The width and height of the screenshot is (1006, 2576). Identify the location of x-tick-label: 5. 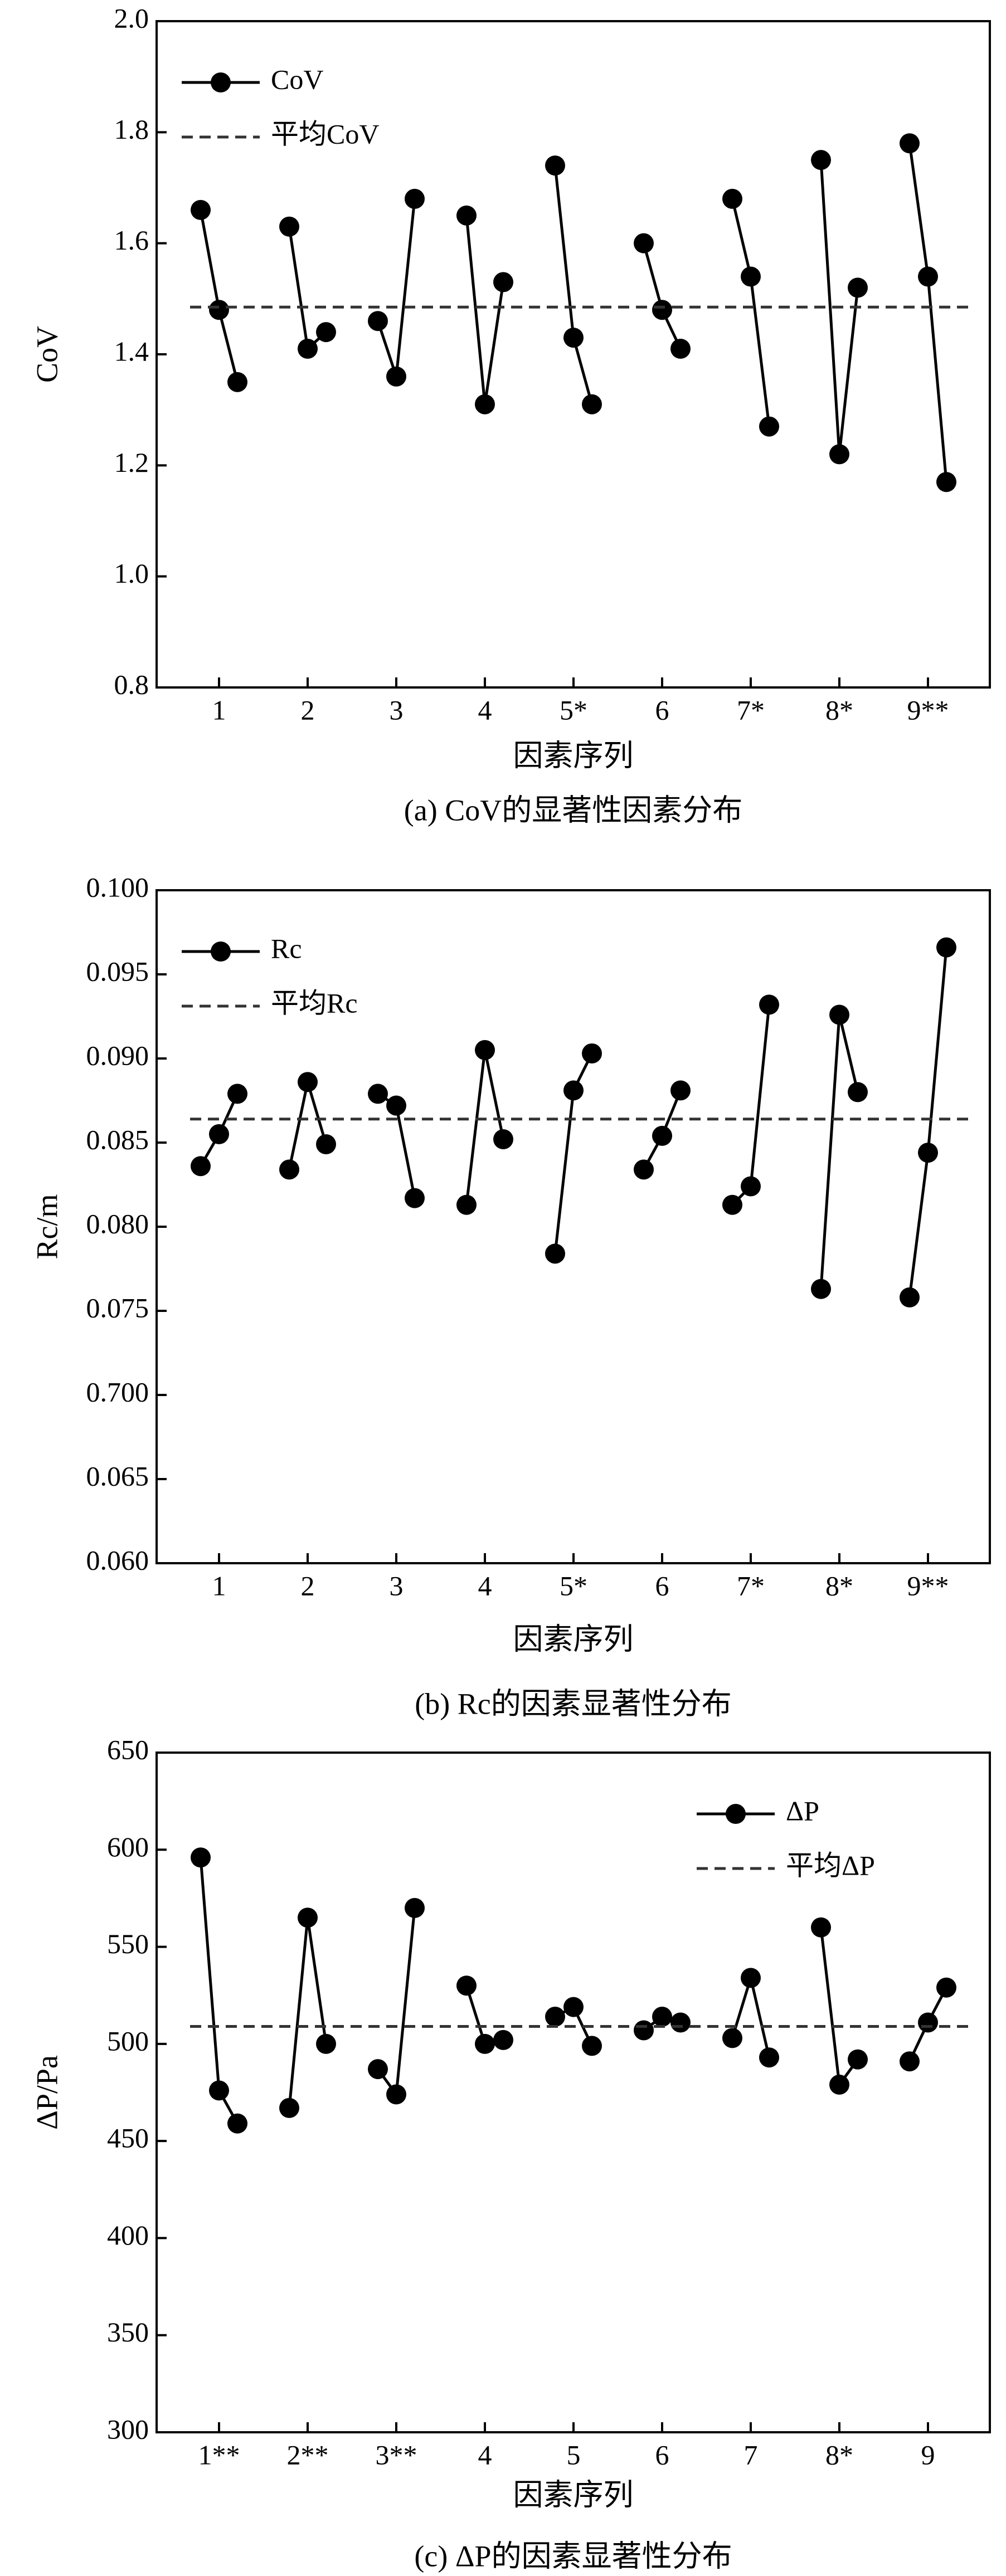
(574, 2454).